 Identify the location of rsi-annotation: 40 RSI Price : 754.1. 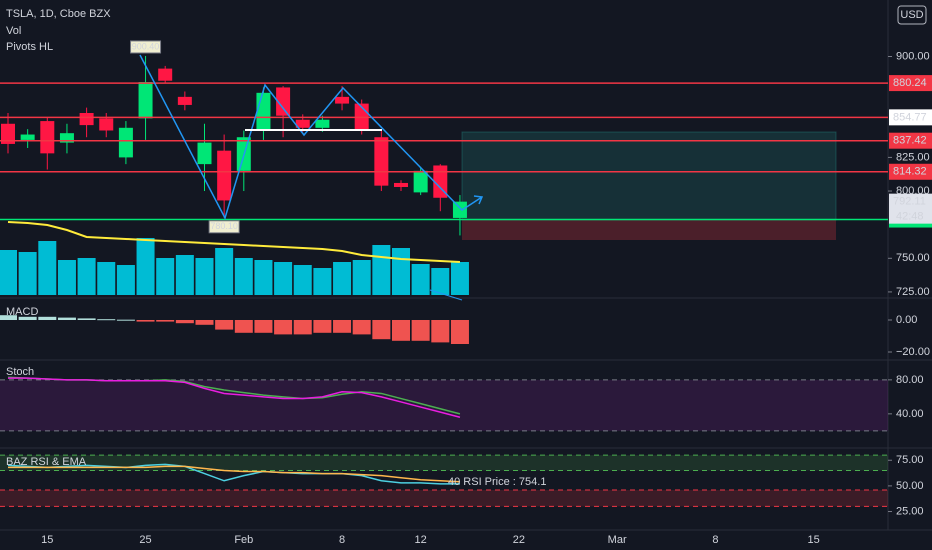
(497, 482).